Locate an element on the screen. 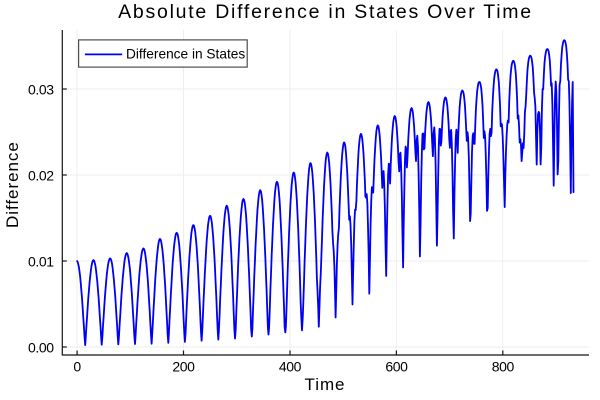 This screenshot has height=400, width=600. svg-text: 0.01 is located at coordinates (41, 261).